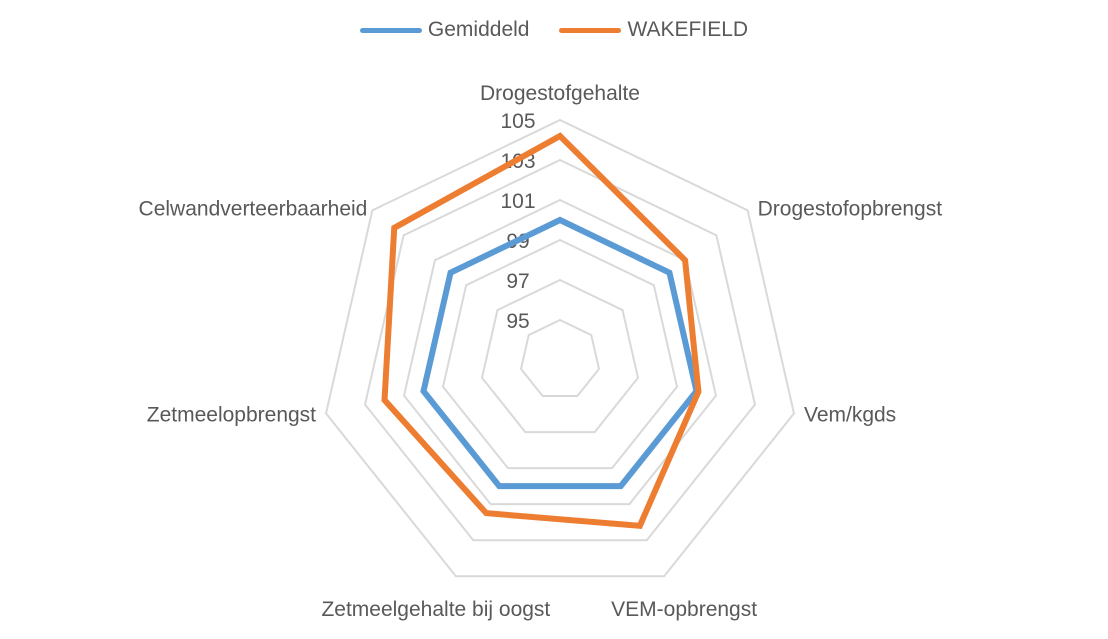 The width and height of the screenshot is (1108, 639). Describe the element at coordinates (590, 30) in the screenshot. I see `legend-swatch-wakefield` at that location.